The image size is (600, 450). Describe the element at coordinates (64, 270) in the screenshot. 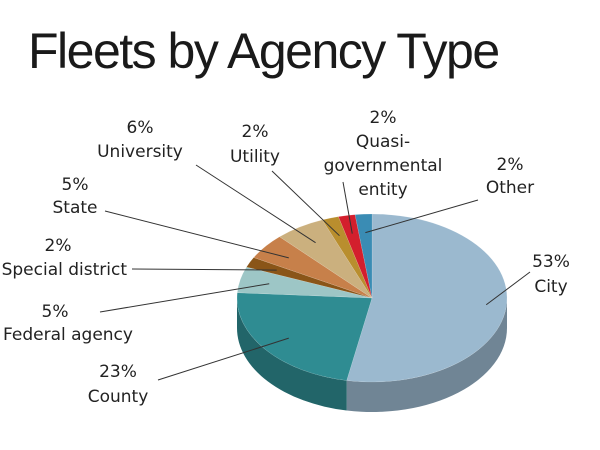

I see `category-label: Special district` at that location.